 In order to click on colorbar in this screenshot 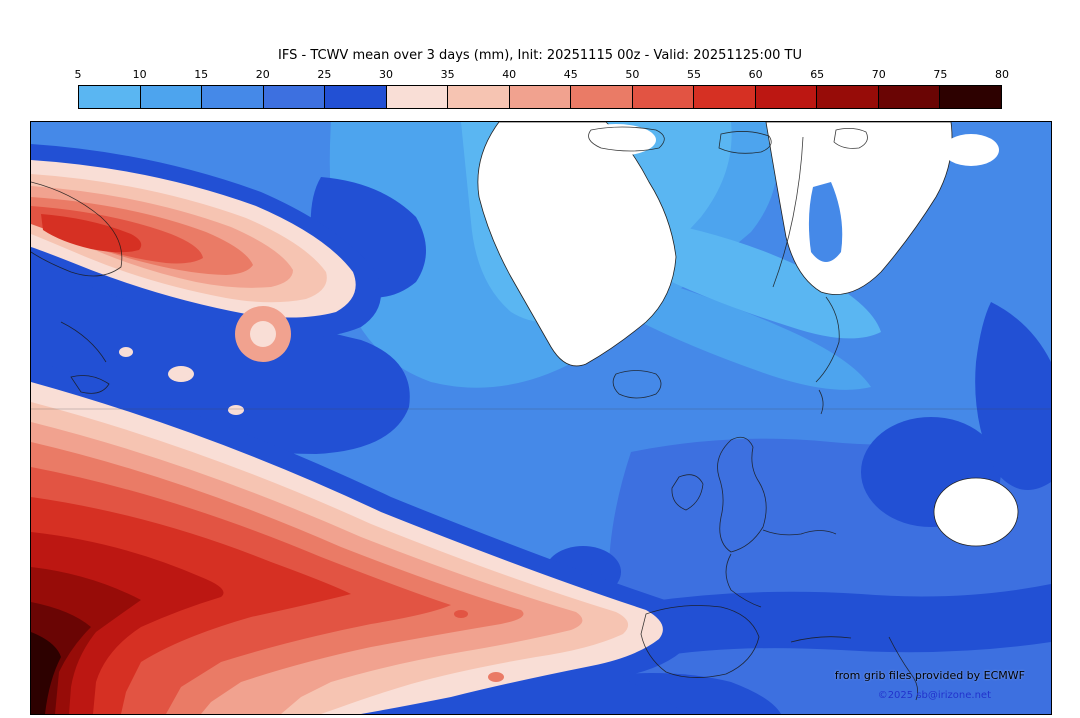, I will do `click(540, 97)`.